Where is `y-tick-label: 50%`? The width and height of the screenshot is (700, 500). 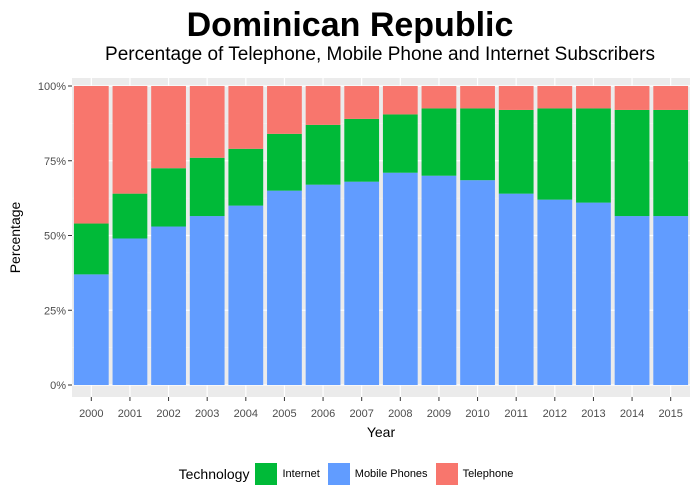 y-tick-label: 50% is located at coordinates (55, 237).